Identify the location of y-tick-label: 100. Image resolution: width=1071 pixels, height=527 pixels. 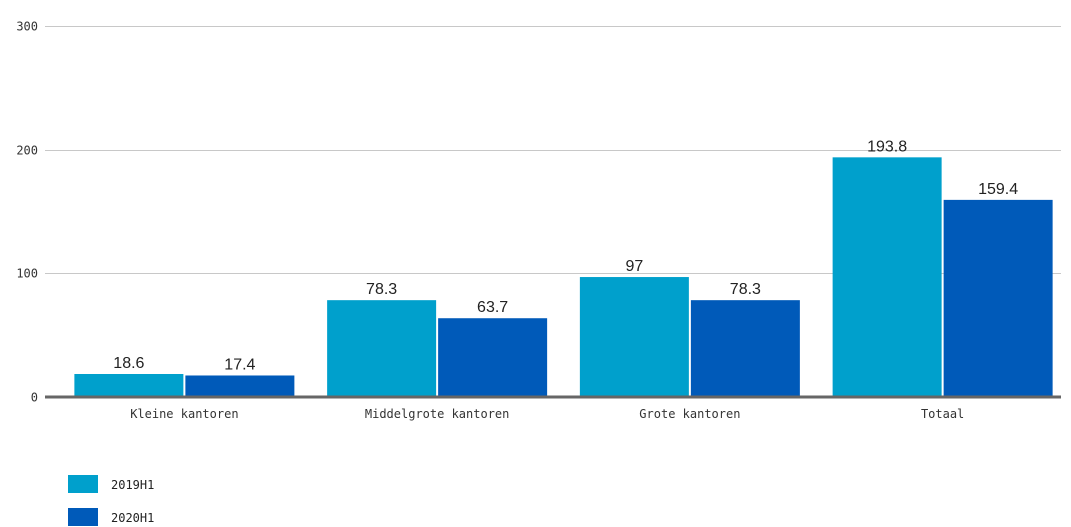
(27, 274).